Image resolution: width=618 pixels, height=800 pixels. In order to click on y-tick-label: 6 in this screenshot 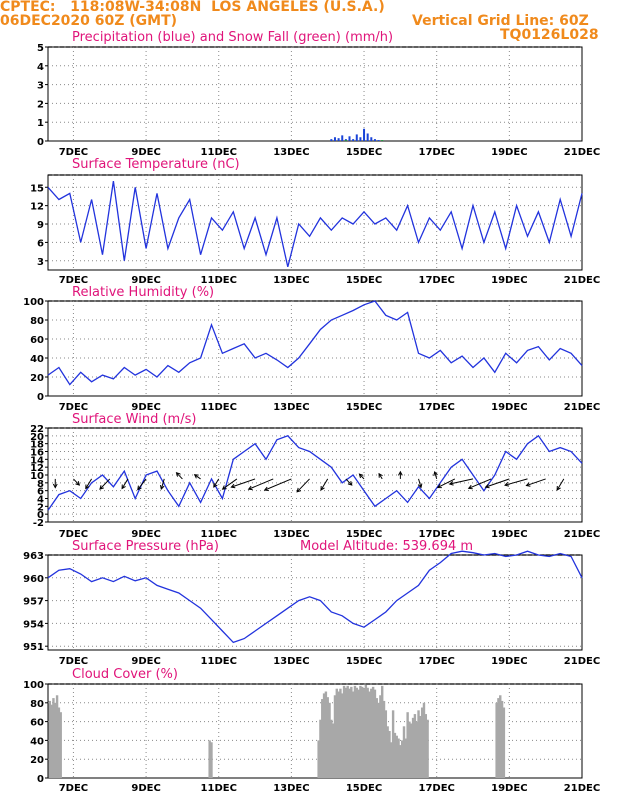, I will do `click(40, 243)`.